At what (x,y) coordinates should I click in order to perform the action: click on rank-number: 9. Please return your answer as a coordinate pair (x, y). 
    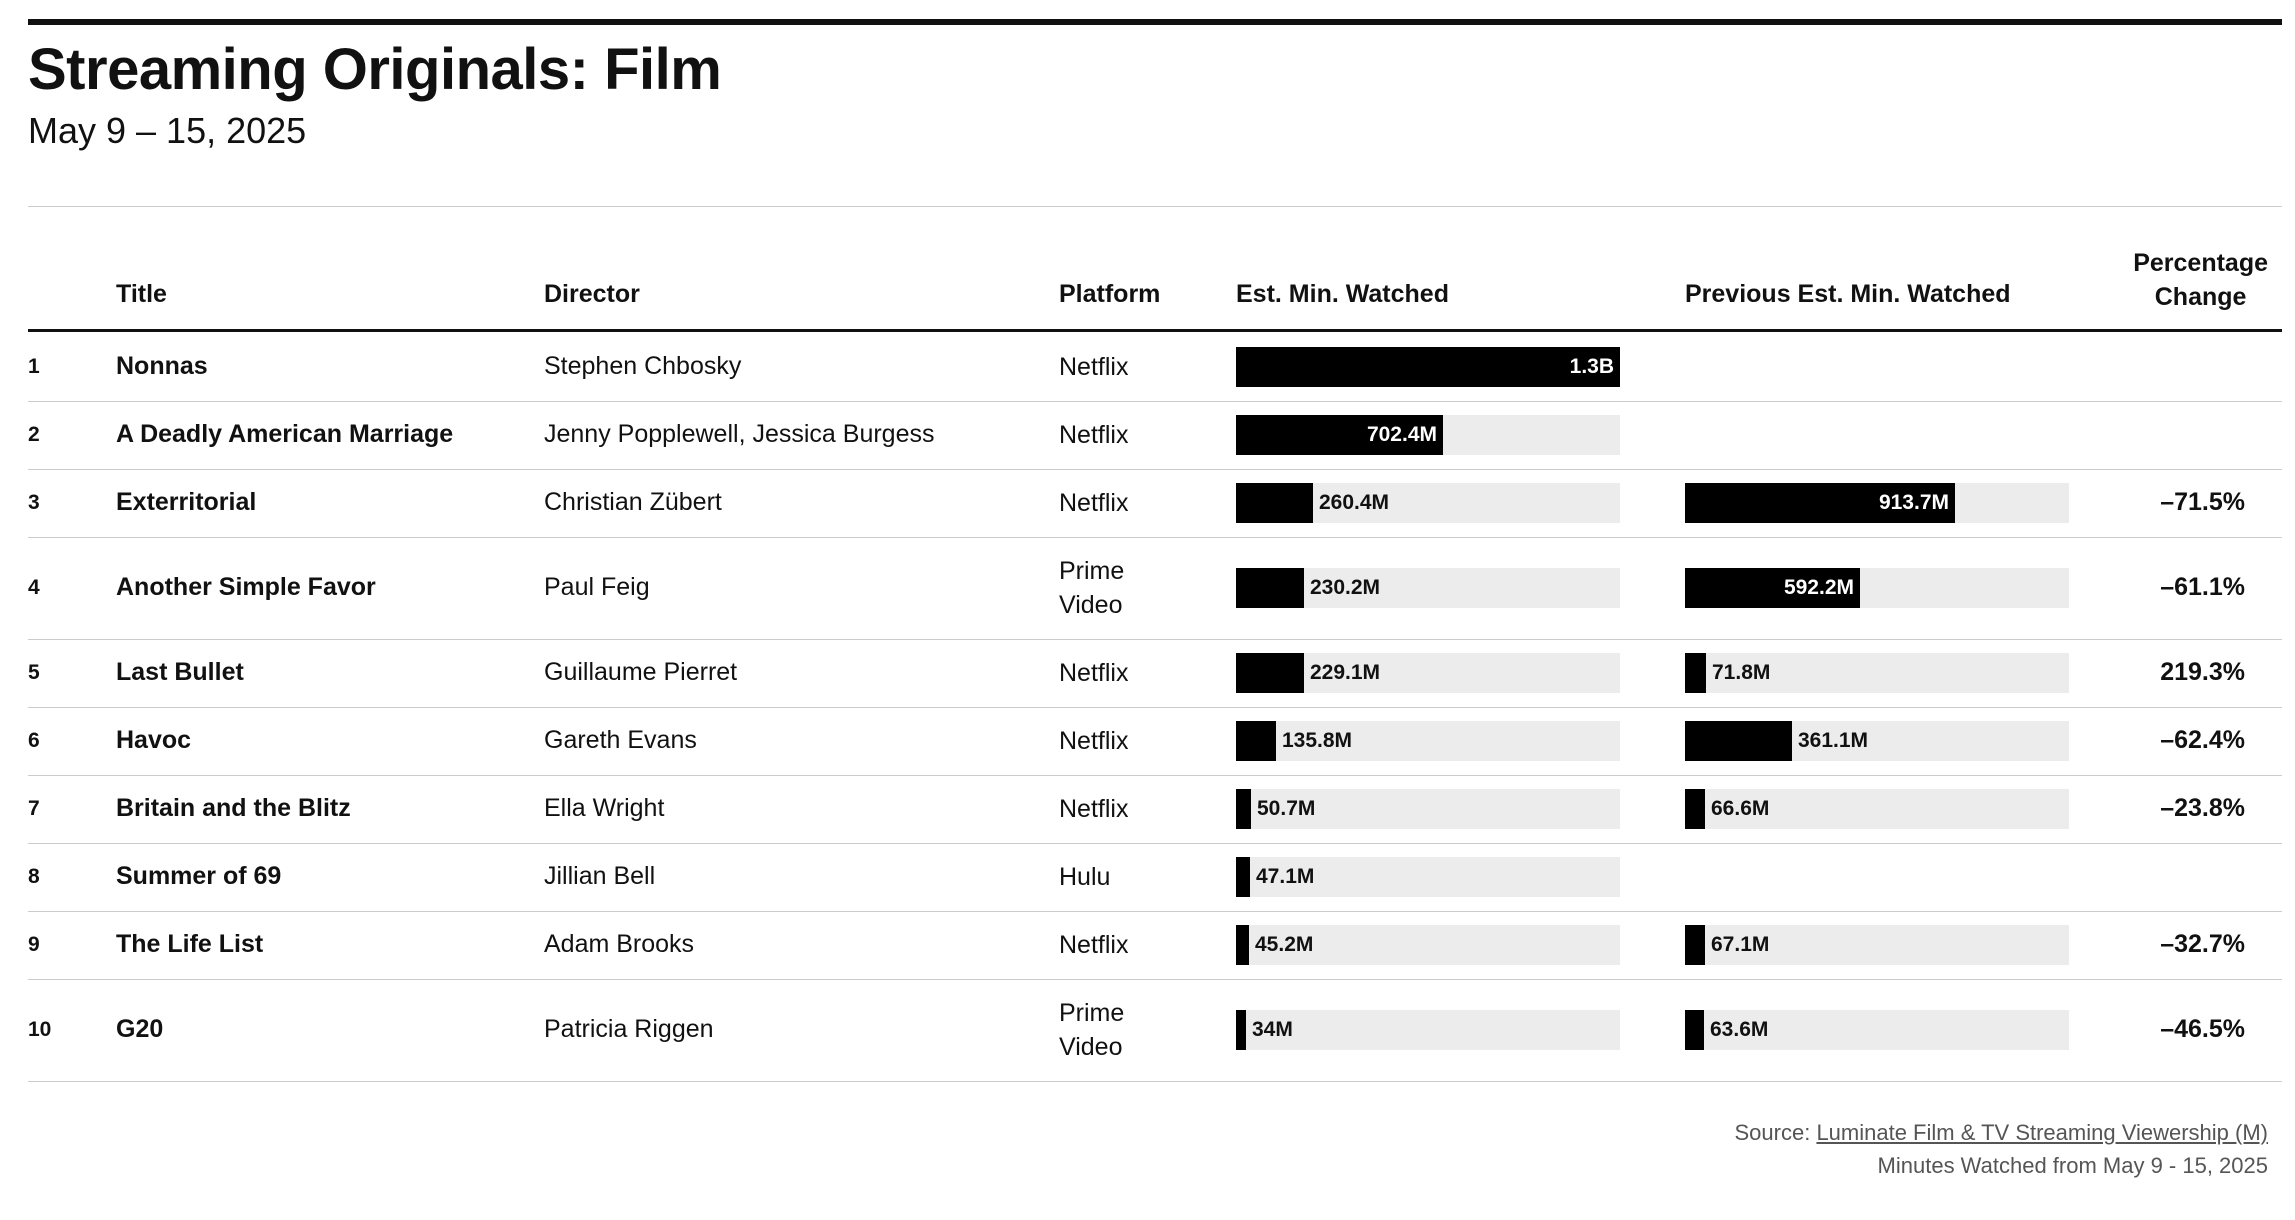
    Looking at the image, I should click on (34, 944).